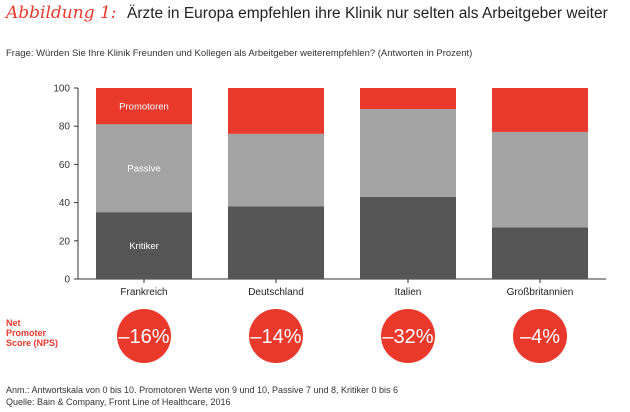 The image size is (630, 412). I want to click on bar-passive-frankreich, so click(144, 168).